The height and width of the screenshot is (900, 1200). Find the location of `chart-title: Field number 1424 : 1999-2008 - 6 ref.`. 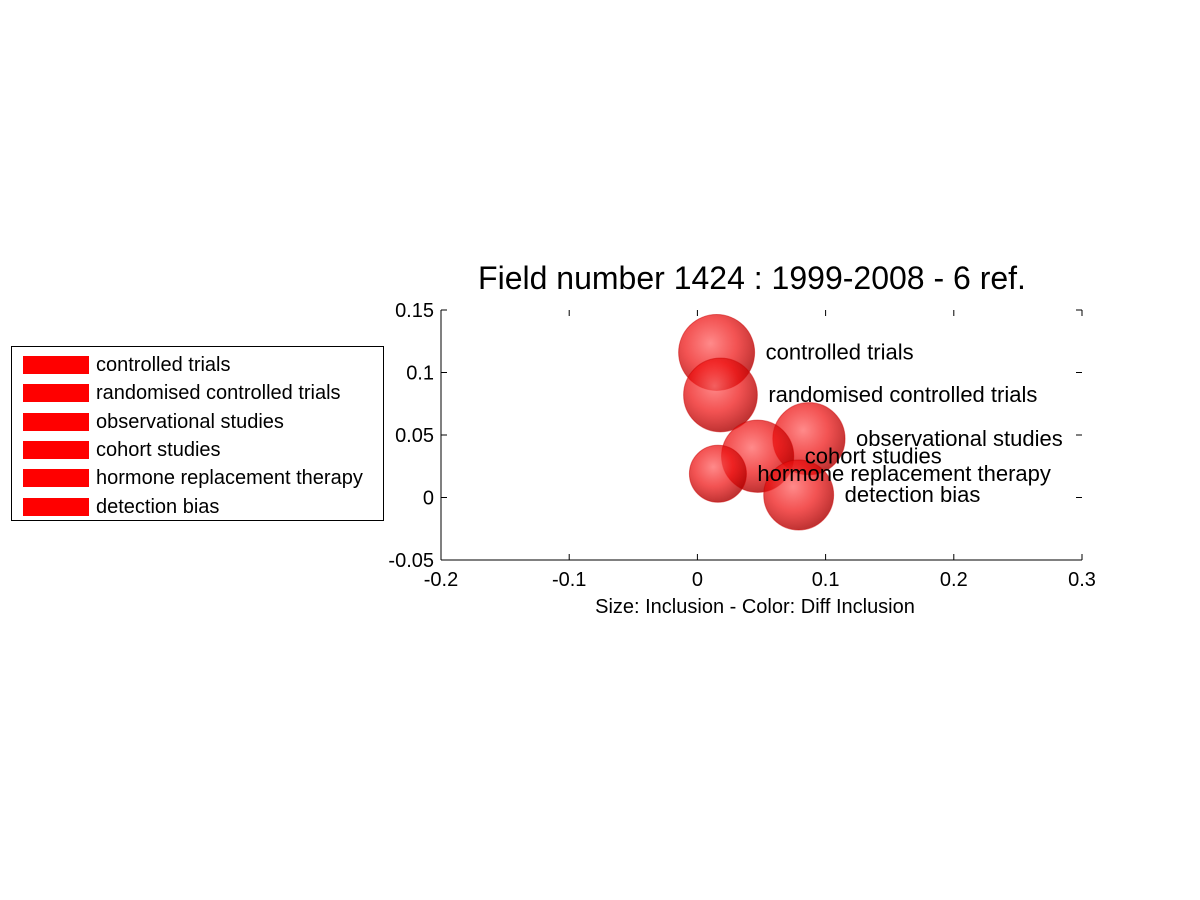

chart-title: Field number 1424 : 1999-2008 - 6 ref. is located at coordinates (752, 278).